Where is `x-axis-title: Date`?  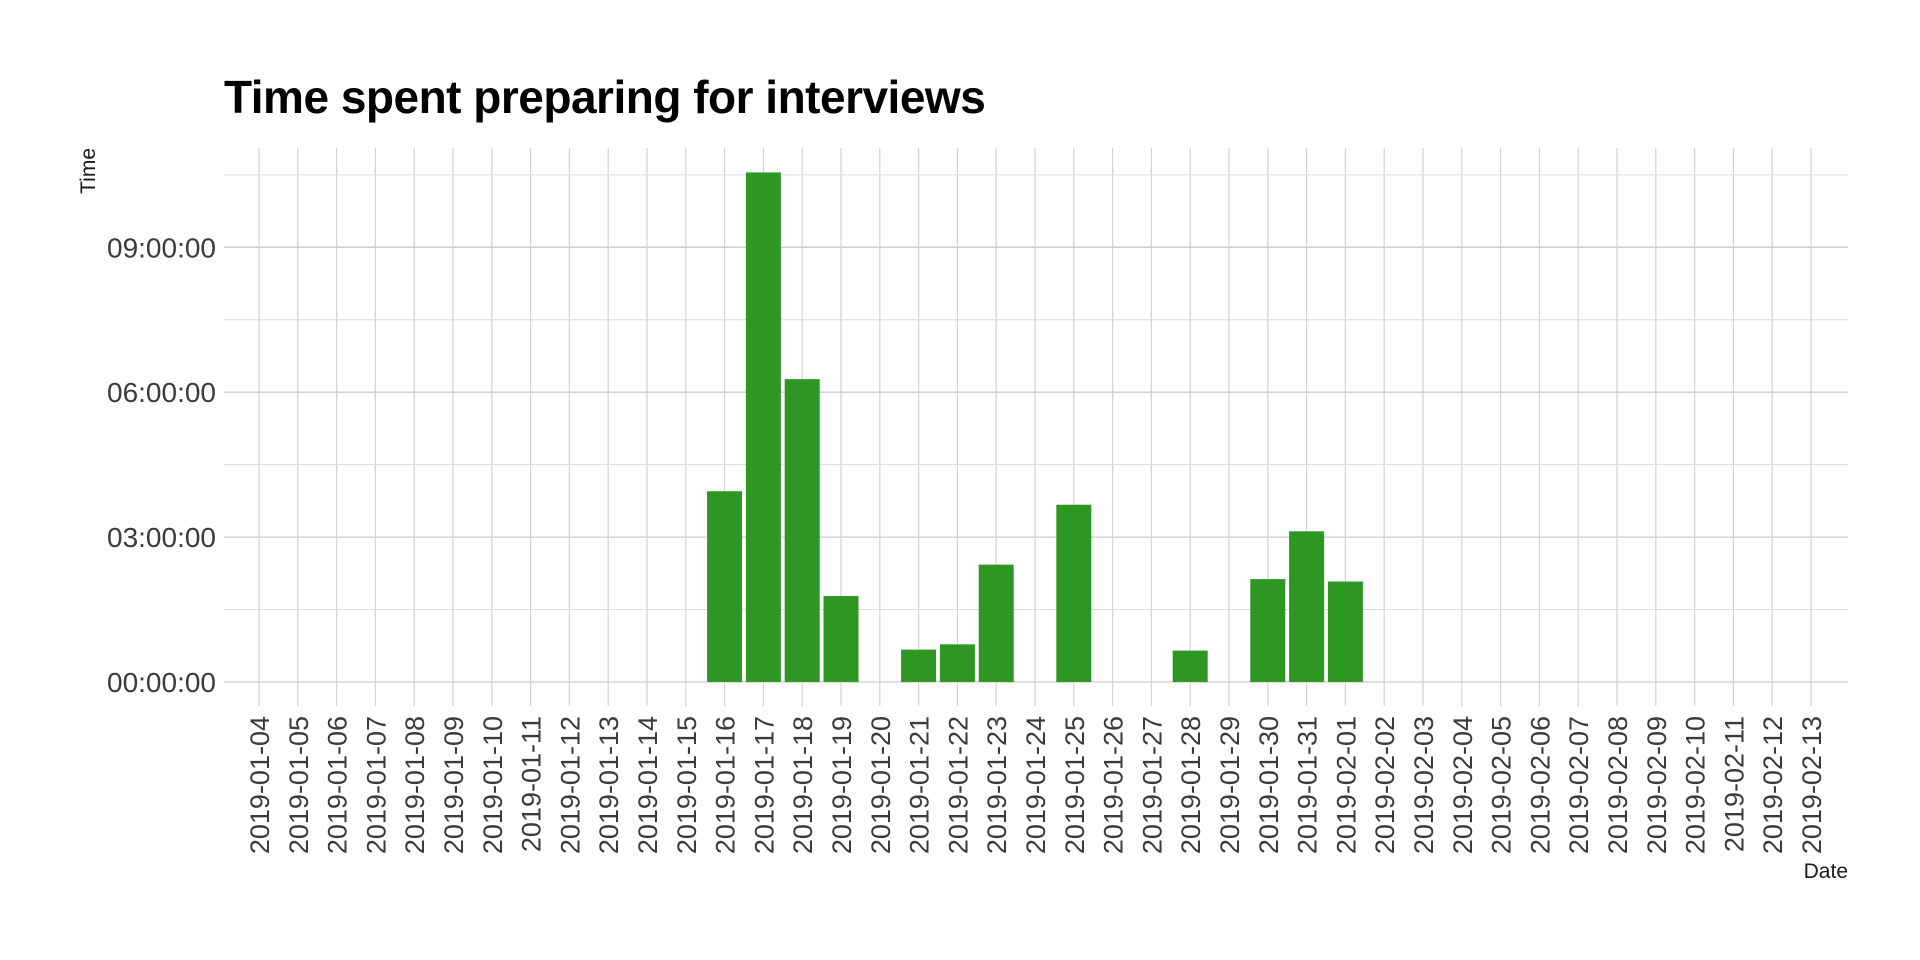
x-axis-title: Date is located at coordinates (1826, 871).